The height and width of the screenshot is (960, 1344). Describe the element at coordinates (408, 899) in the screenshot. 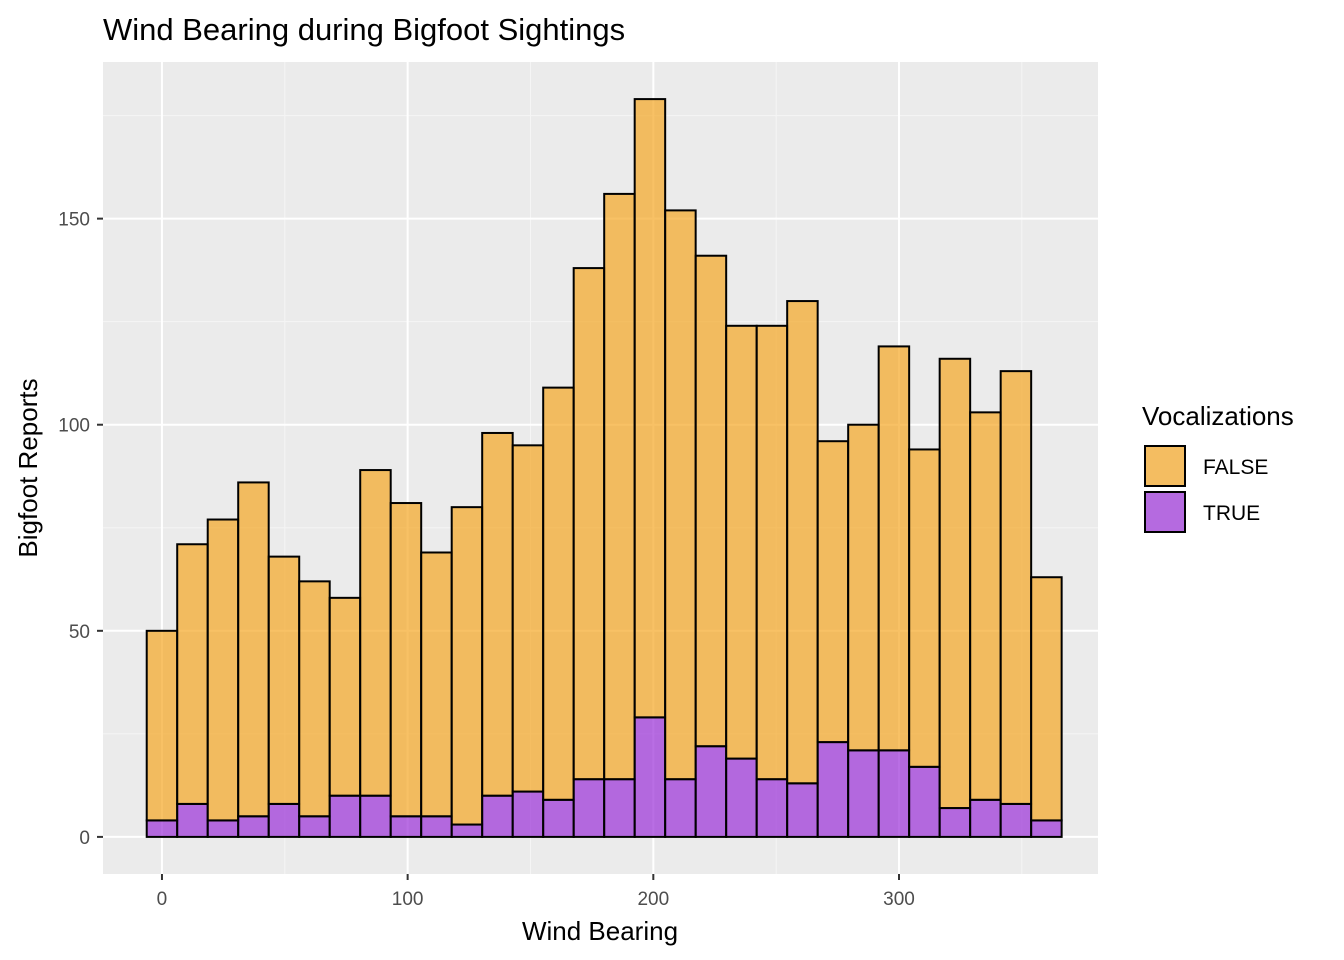

I see `x-tick-label: 100` at that location.